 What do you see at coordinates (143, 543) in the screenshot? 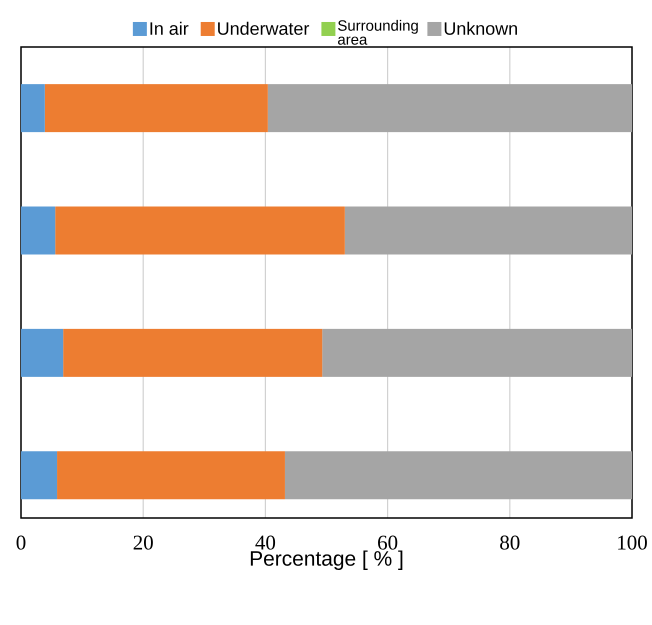
I see `x-tick-label: 20` at bounding box center [143, 543].